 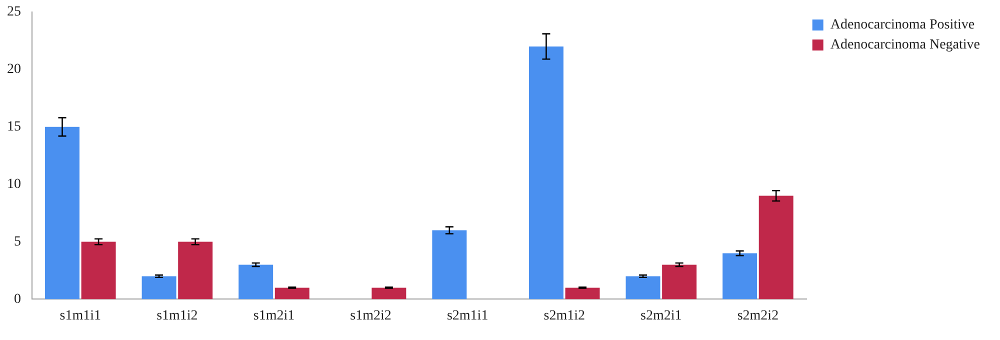 I want to click on x-tick-label: s1m1i2, so click(x=177, y=316).